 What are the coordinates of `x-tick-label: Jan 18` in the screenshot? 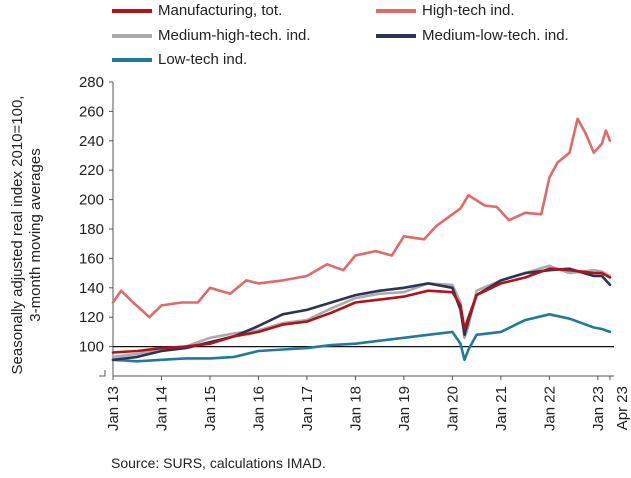 It's located at (355, 408).